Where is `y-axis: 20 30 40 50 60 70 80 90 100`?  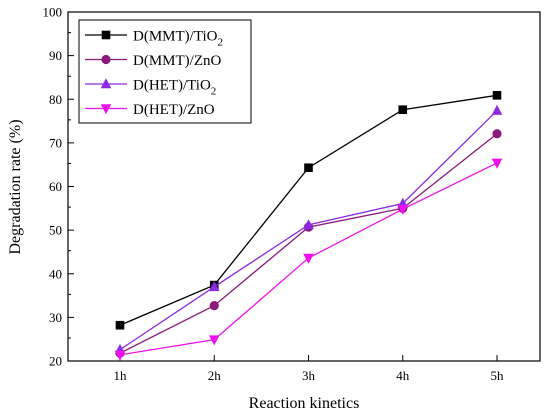
y-axis: 20 30 40 50 60 70 80 90 100 is located at coordinates (58, 187).